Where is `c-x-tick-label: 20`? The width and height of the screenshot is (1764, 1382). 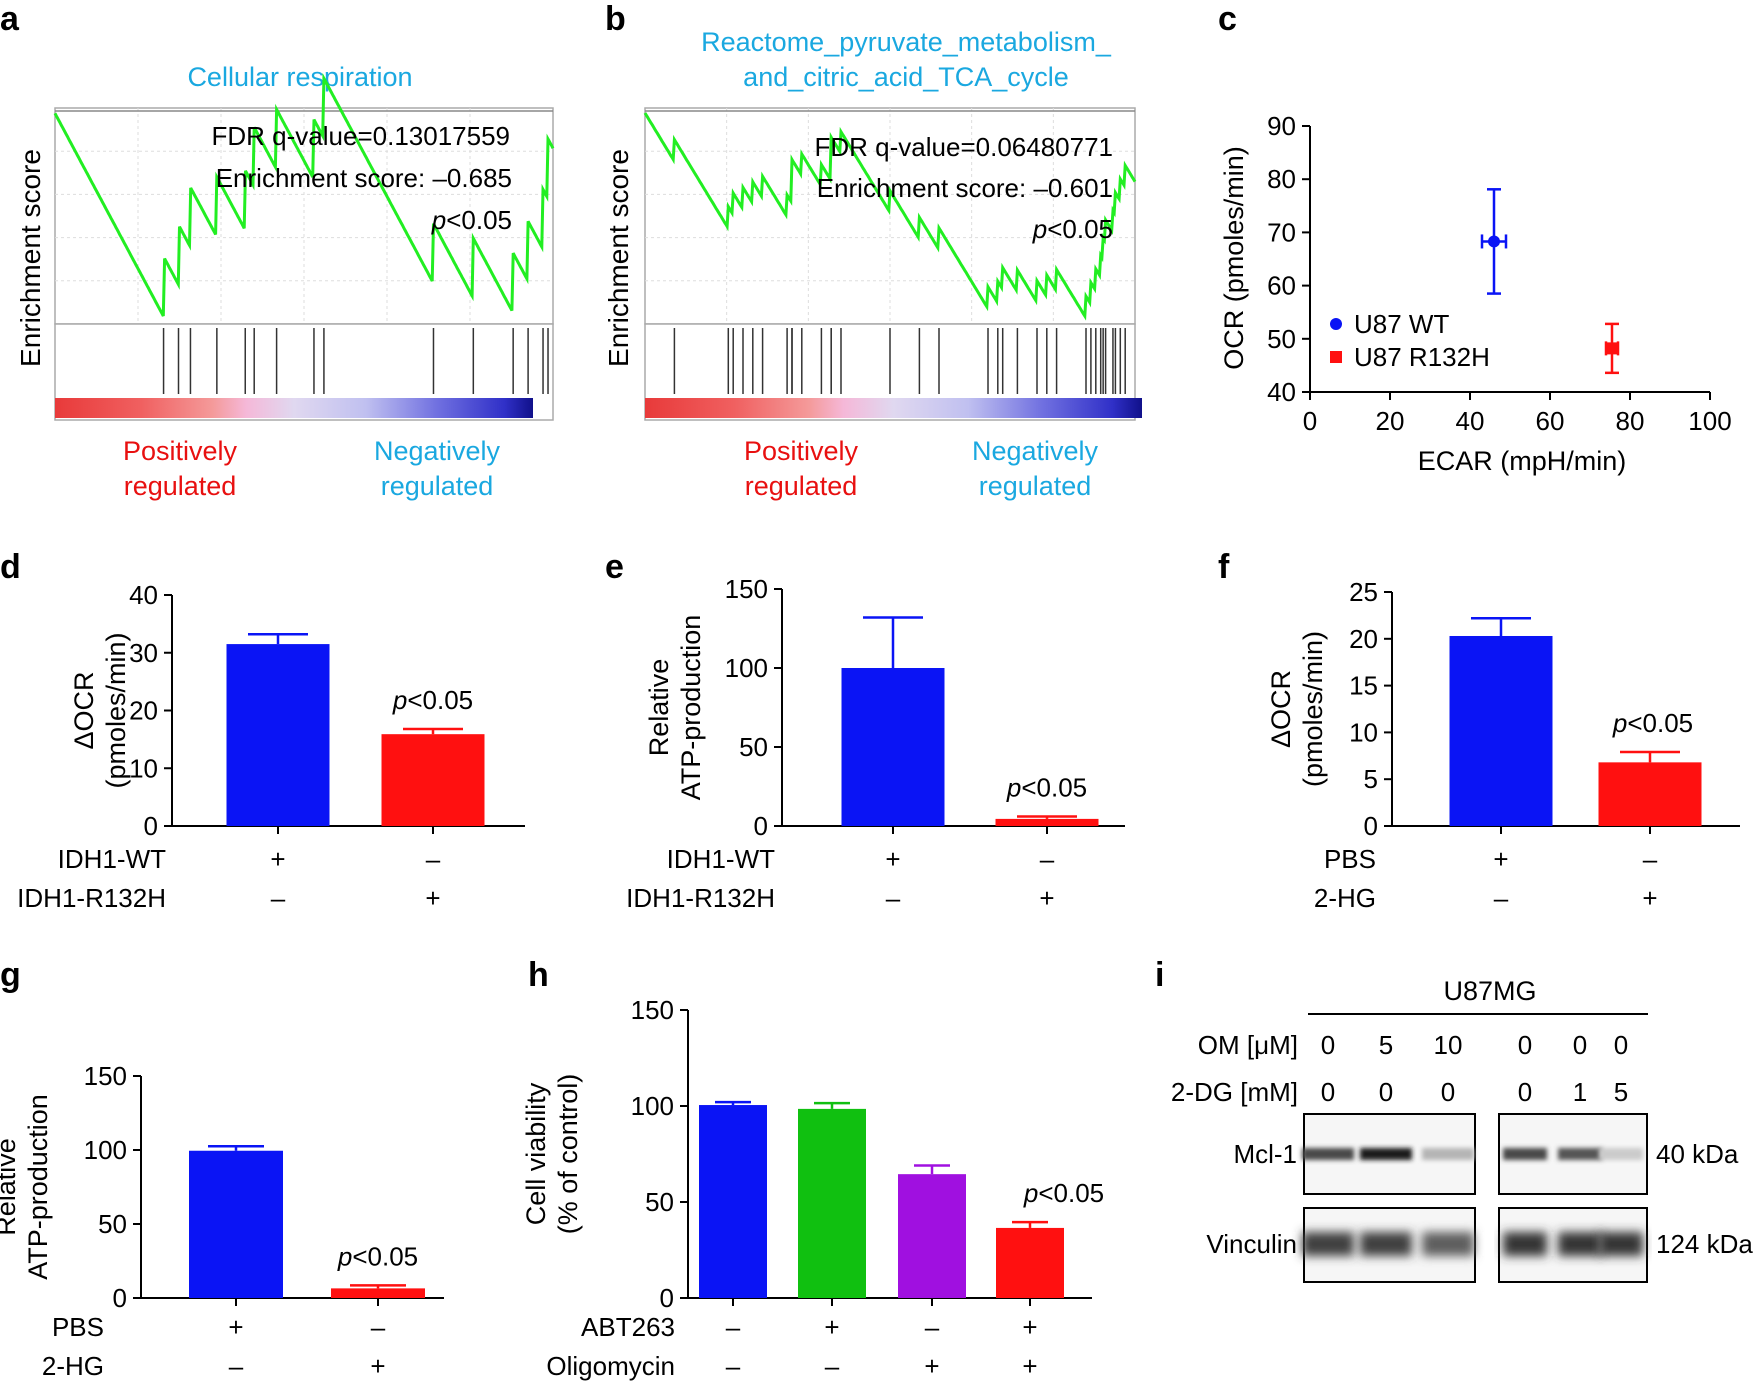
c-x-tick-label: 20 is located at coordinates (1390, 421).